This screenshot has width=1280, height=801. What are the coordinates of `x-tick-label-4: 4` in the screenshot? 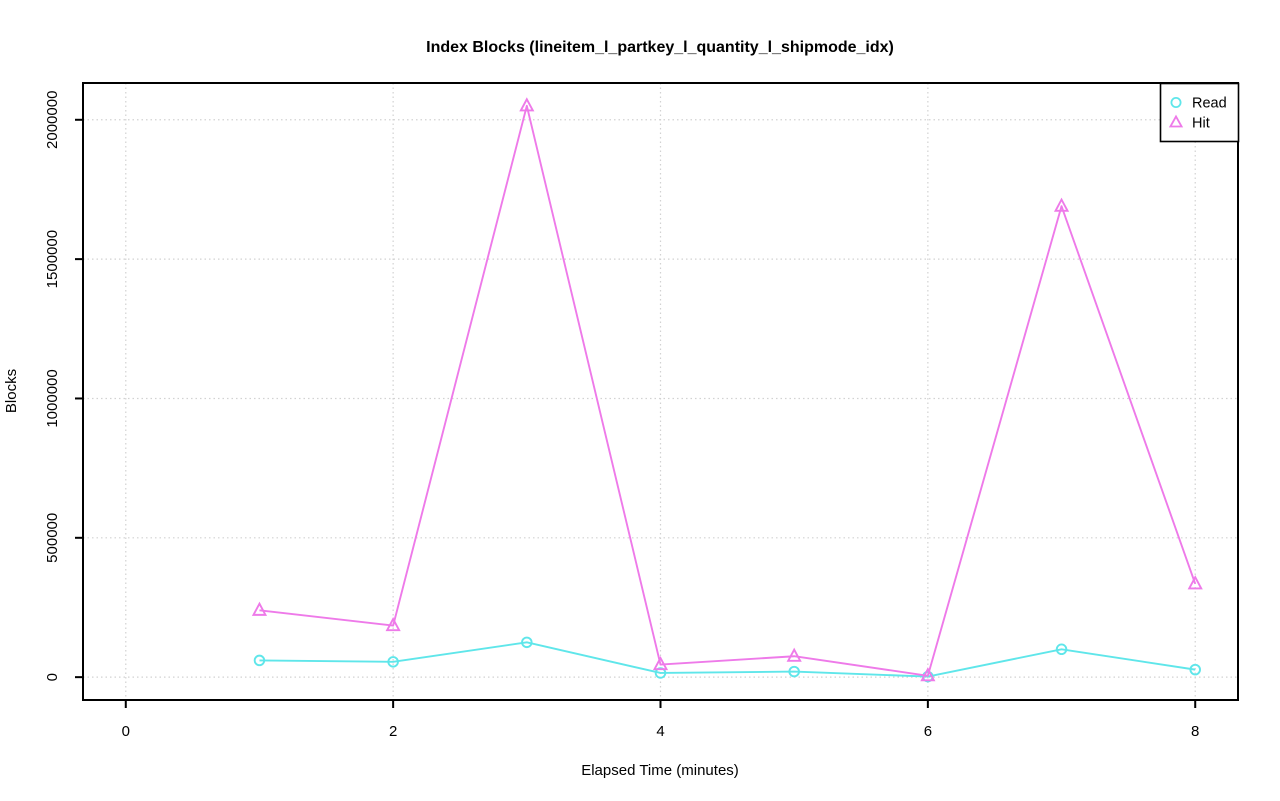 It's located at (660, 731).